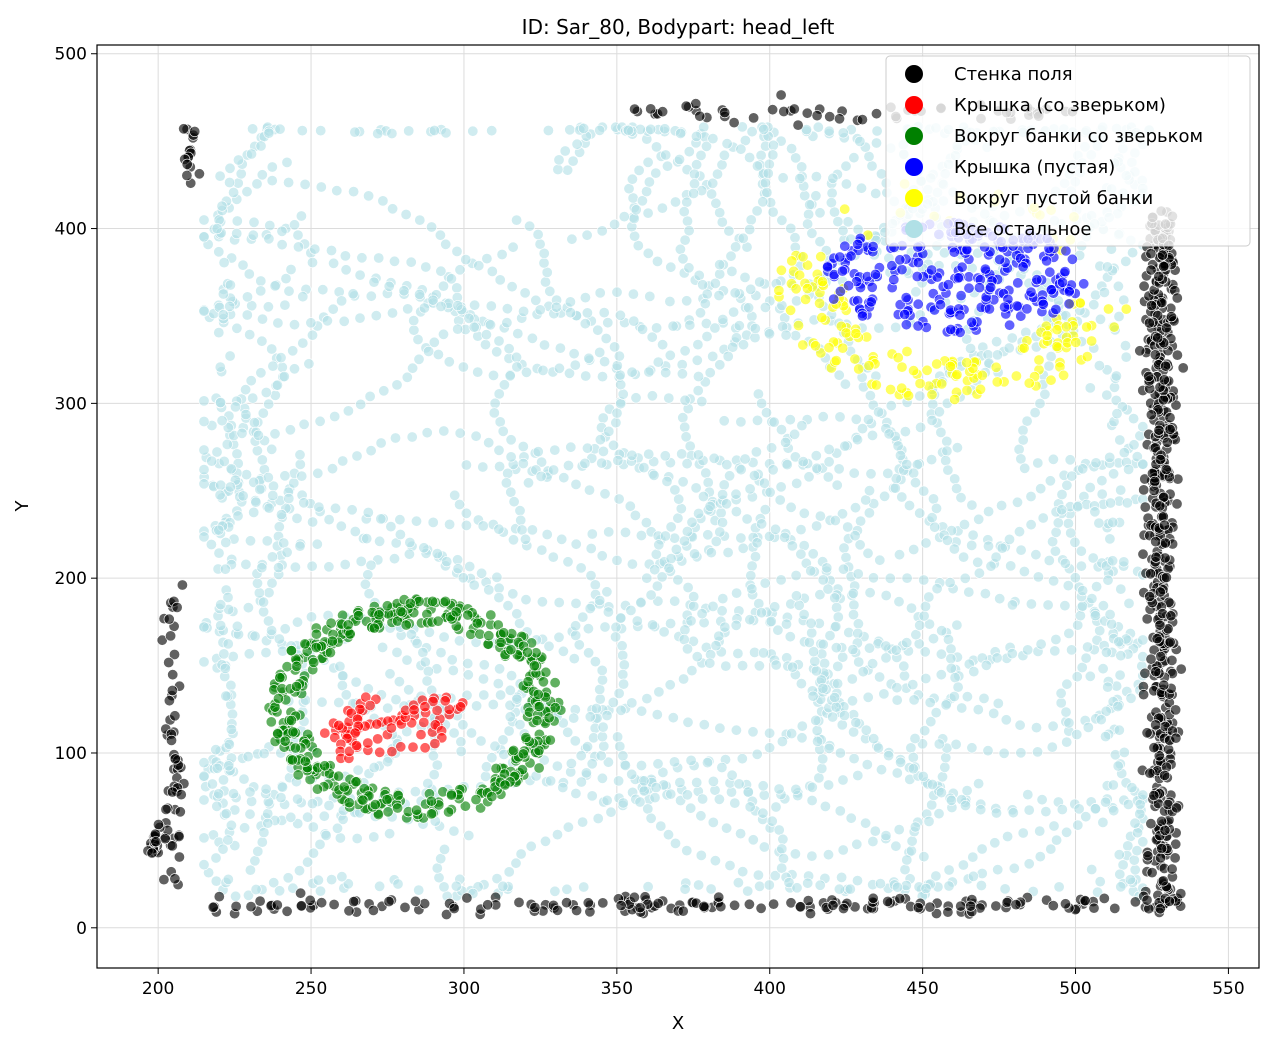  I want to click on y-tick-label: 100, so click(71, 754).